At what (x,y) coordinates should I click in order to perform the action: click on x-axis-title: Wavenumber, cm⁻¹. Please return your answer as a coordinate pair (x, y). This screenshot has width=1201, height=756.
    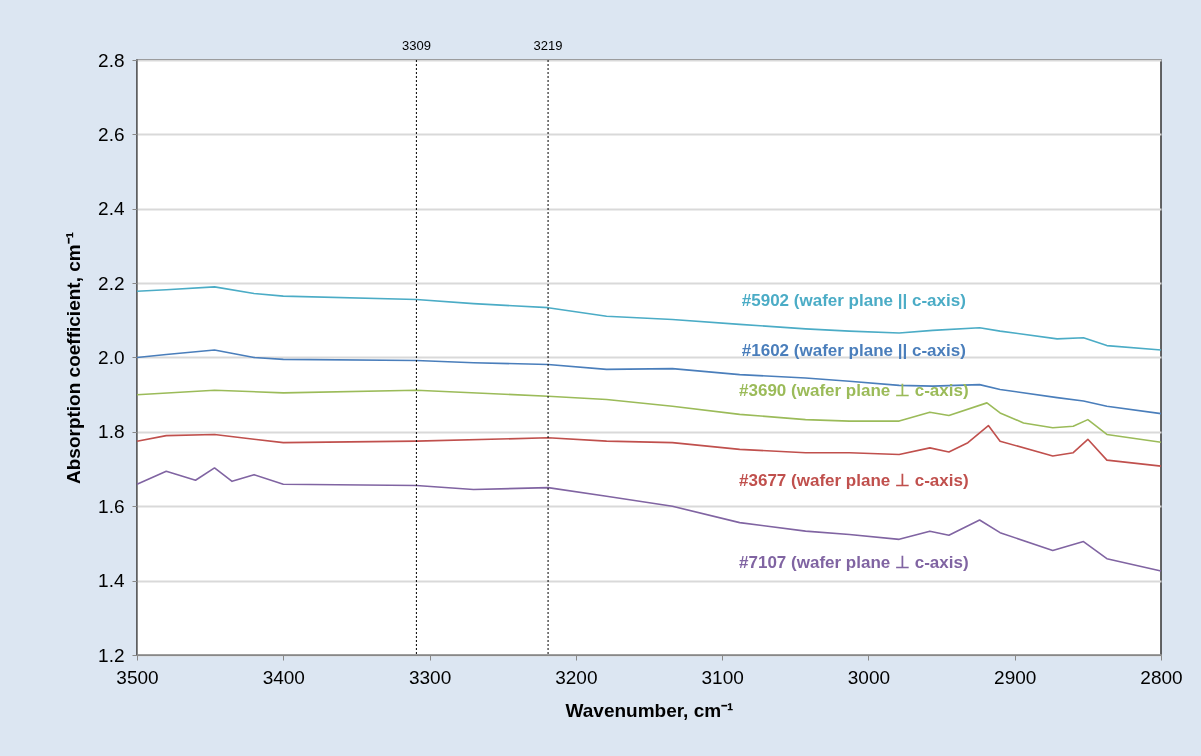
    Looking at the image, I should click on (649, 710).